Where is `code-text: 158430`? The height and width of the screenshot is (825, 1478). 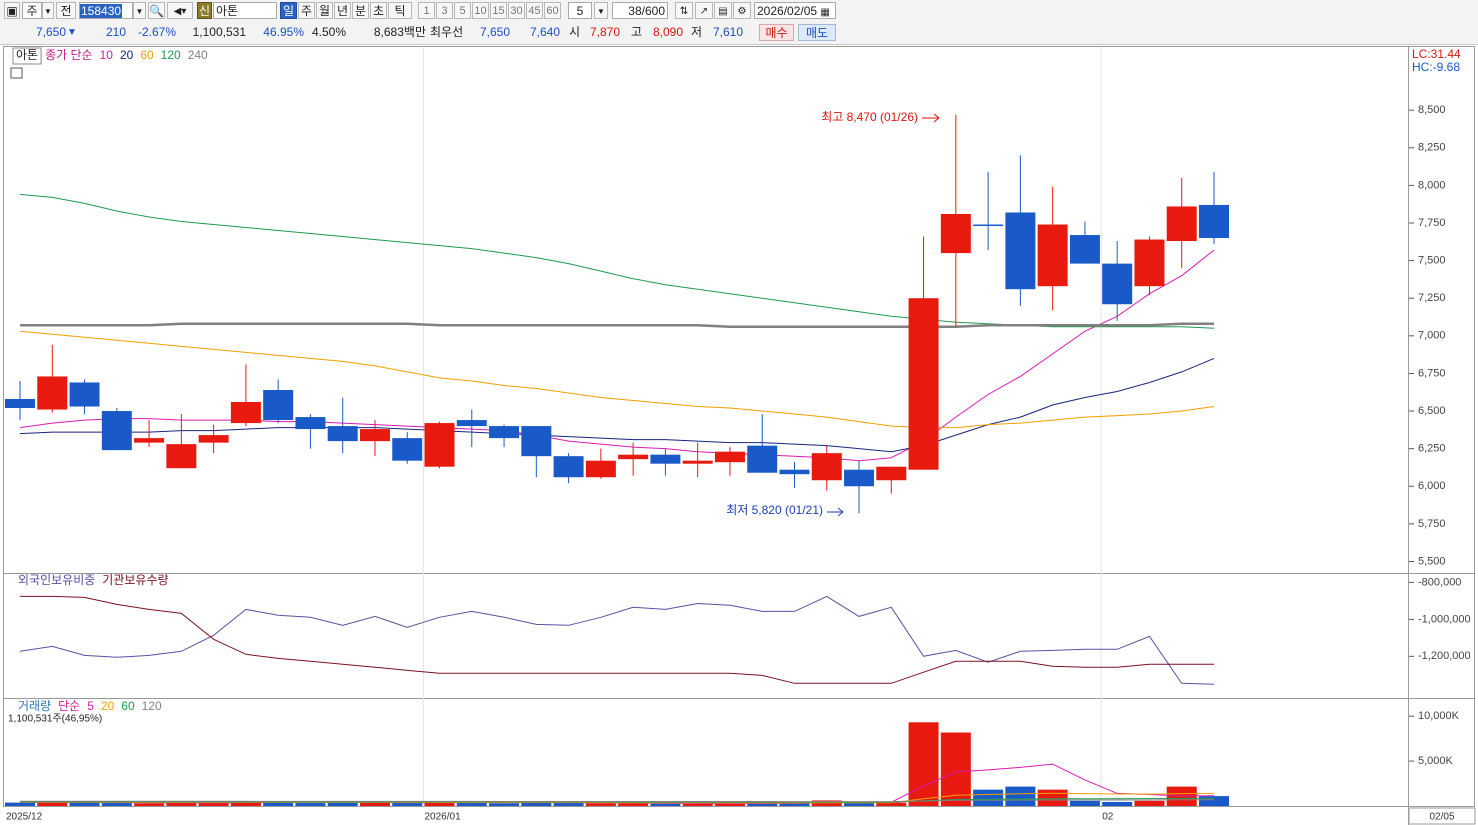
code-text: 158430 is located at coordinates (101, 11).